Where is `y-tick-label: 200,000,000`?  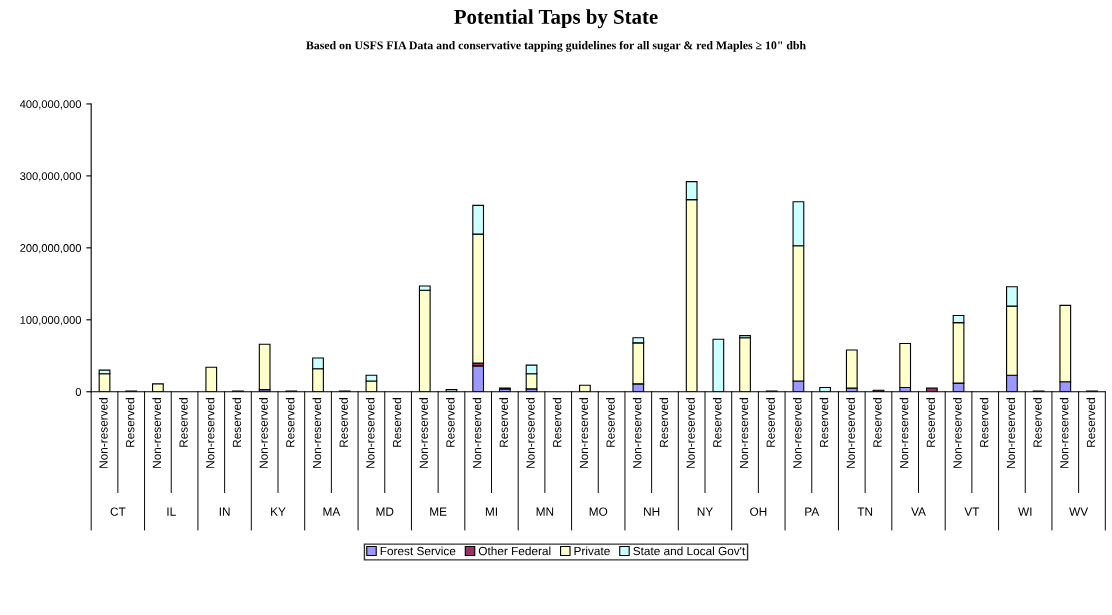 y-tick-label: 200,000,000 is located at coordinates (51, 249).